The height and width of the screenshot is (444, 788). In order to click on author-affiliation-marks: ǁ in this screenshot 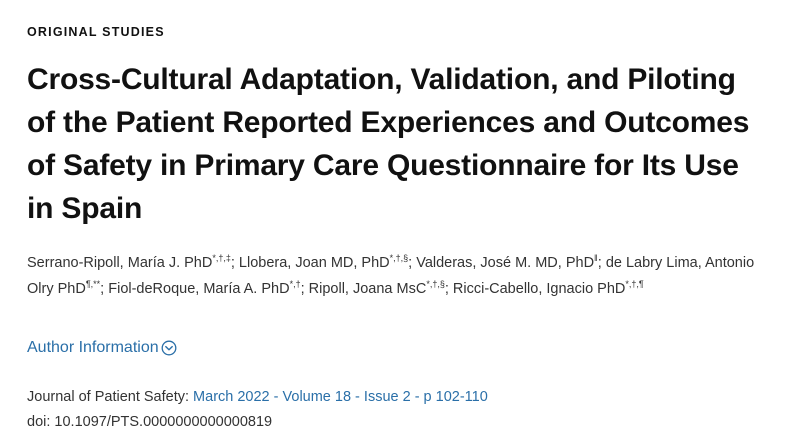, I will do `click(596, 258)`.